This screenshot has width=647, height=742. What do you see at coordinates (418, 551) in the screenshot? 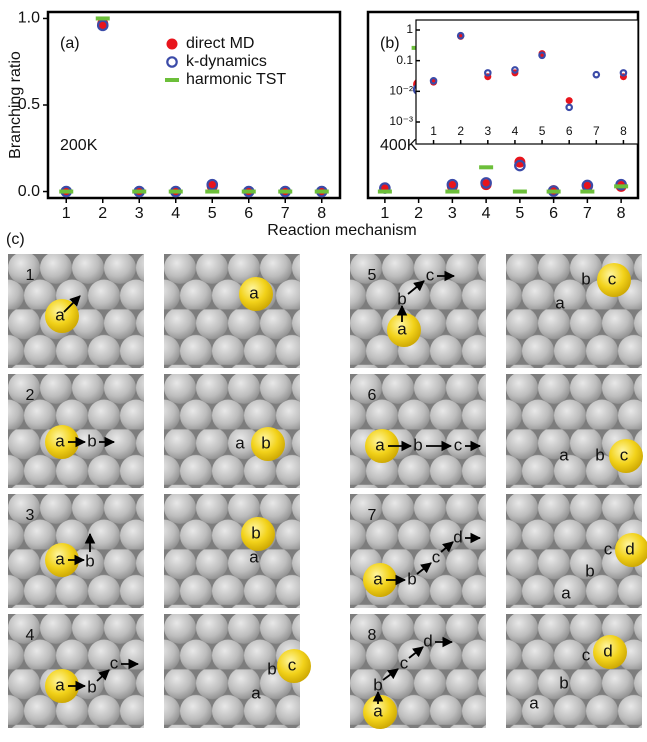
I see `mechanism-tile: a bcd 7` at bounding box center [418, 551].